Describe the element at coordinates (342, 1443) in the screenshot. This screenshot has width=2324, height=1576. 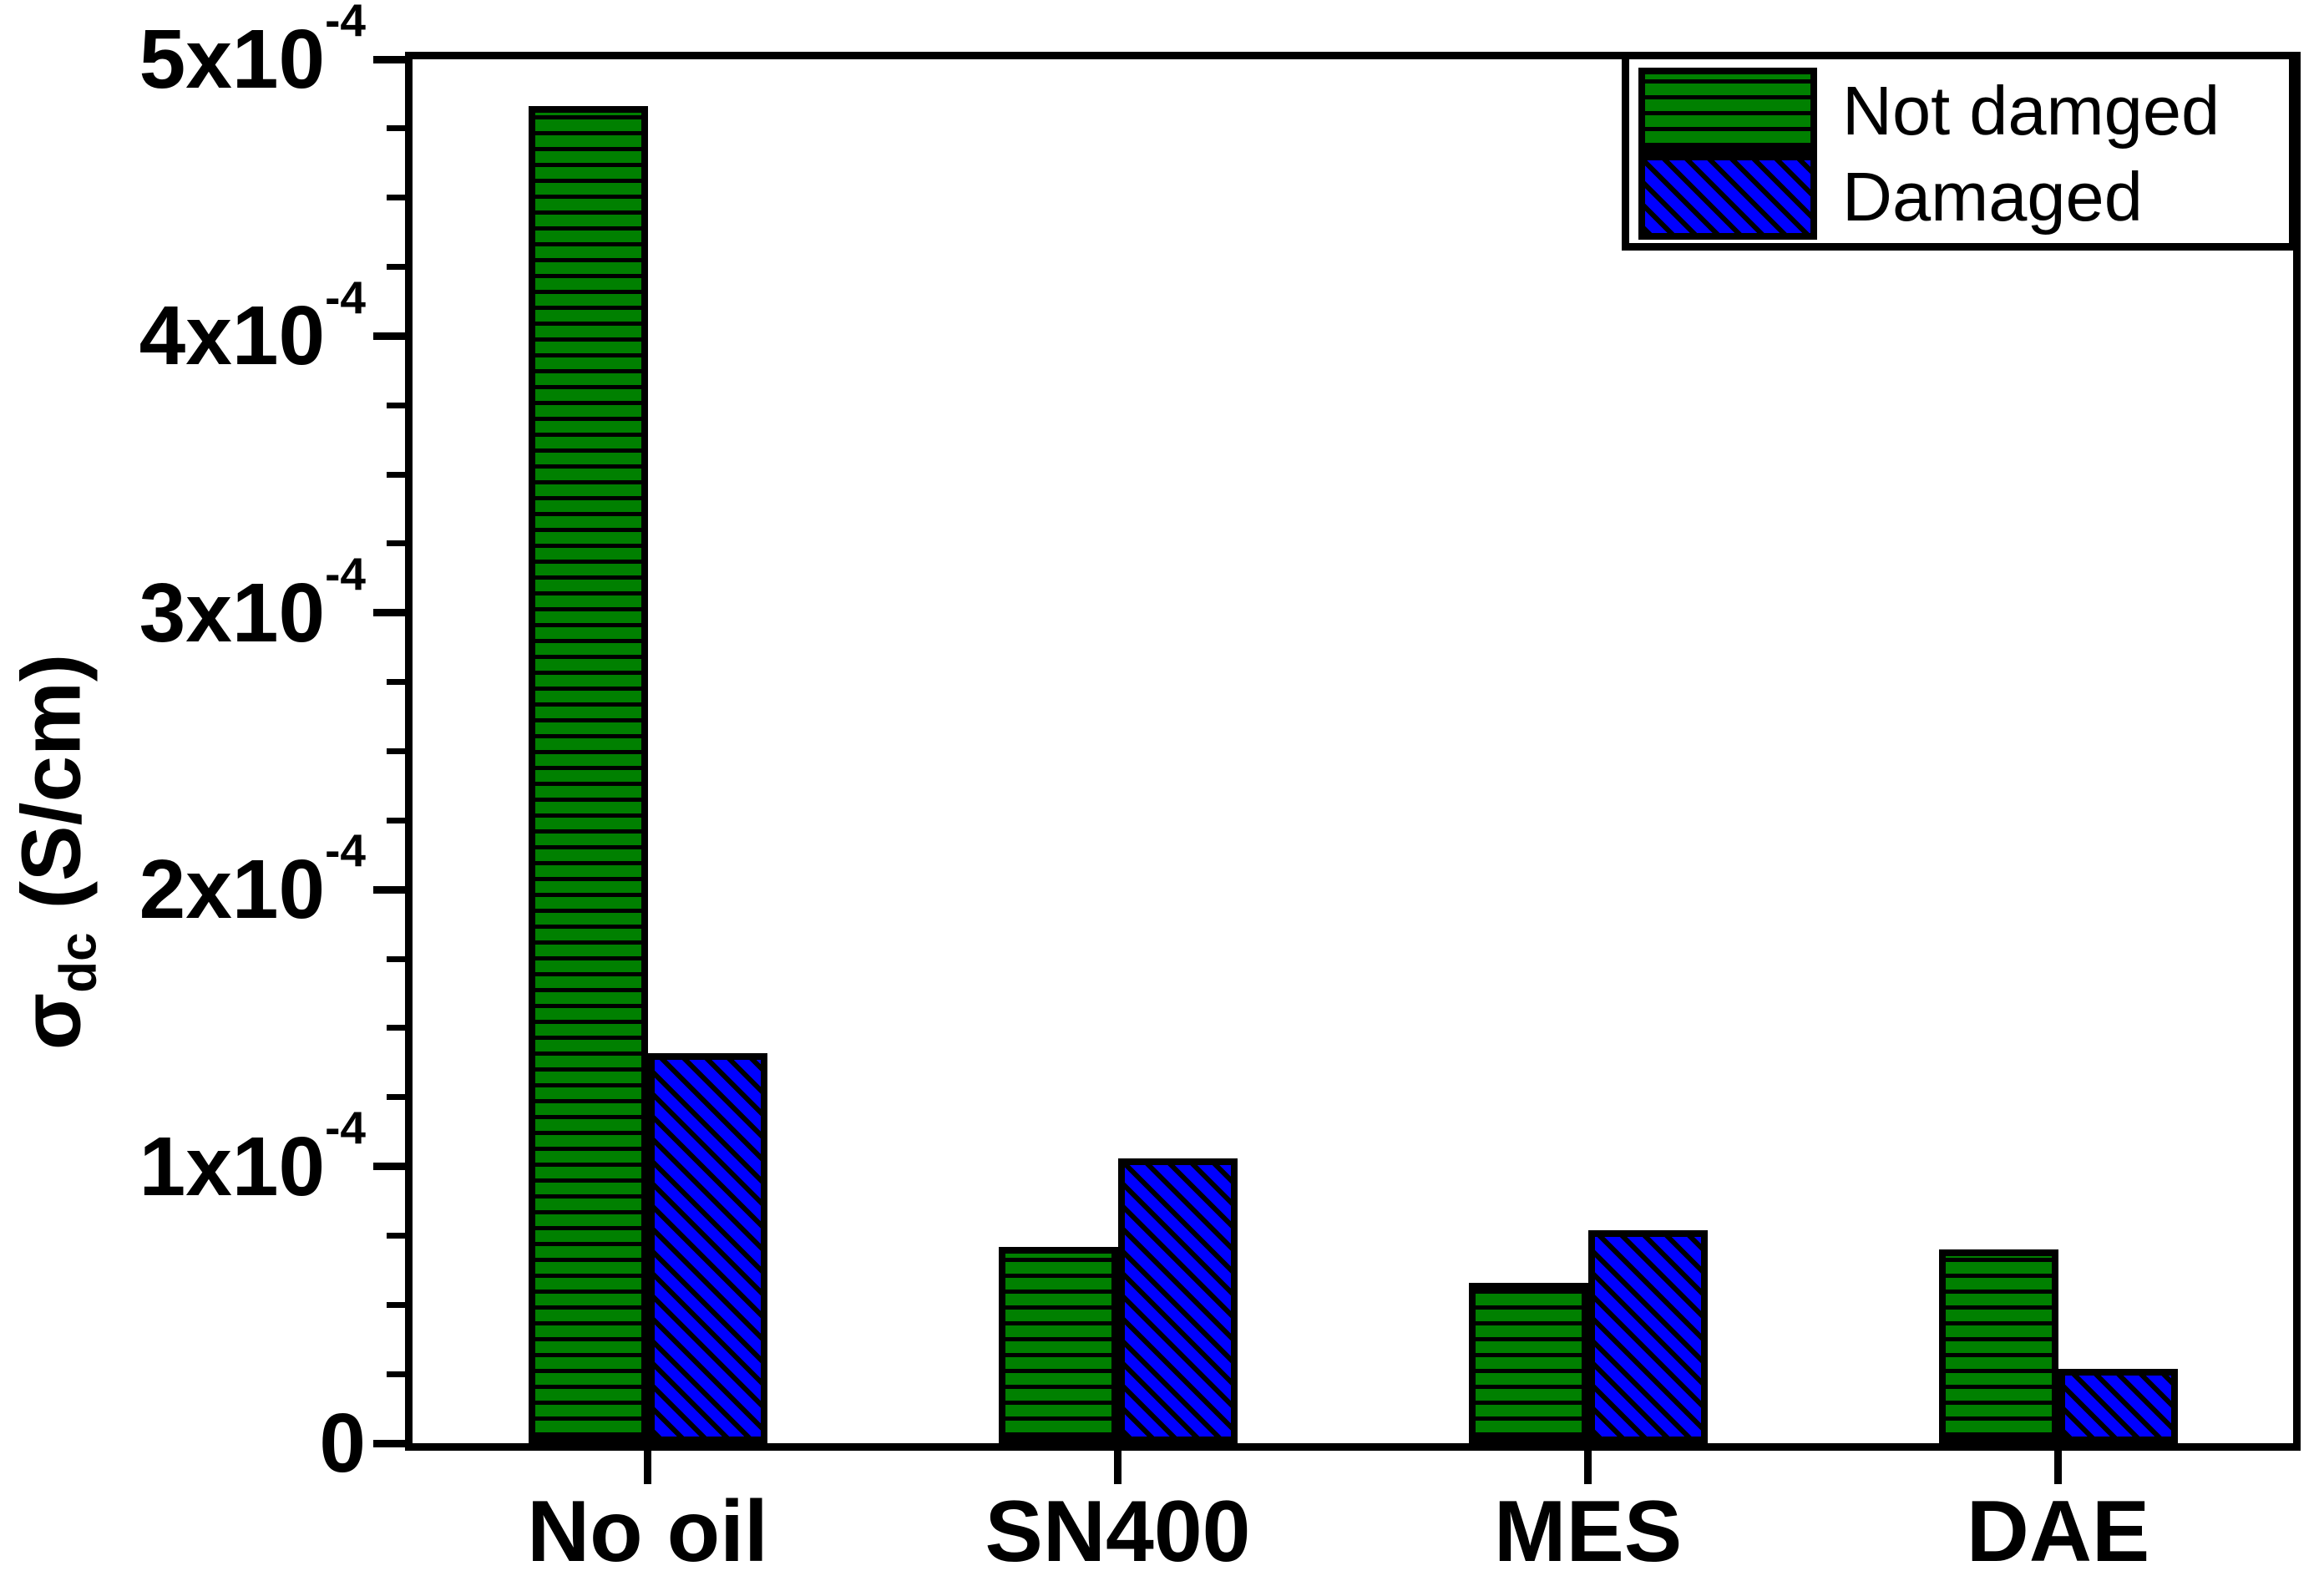
I see `y-tick-label: 0` at that location.